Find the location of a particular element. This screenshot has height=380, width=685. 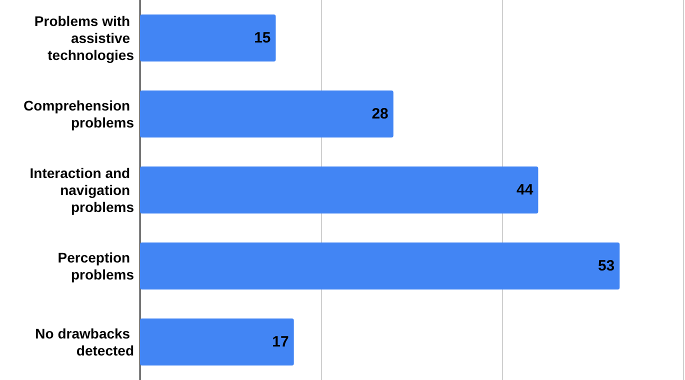

data-label: 28 is located at coordinates (380, 114).